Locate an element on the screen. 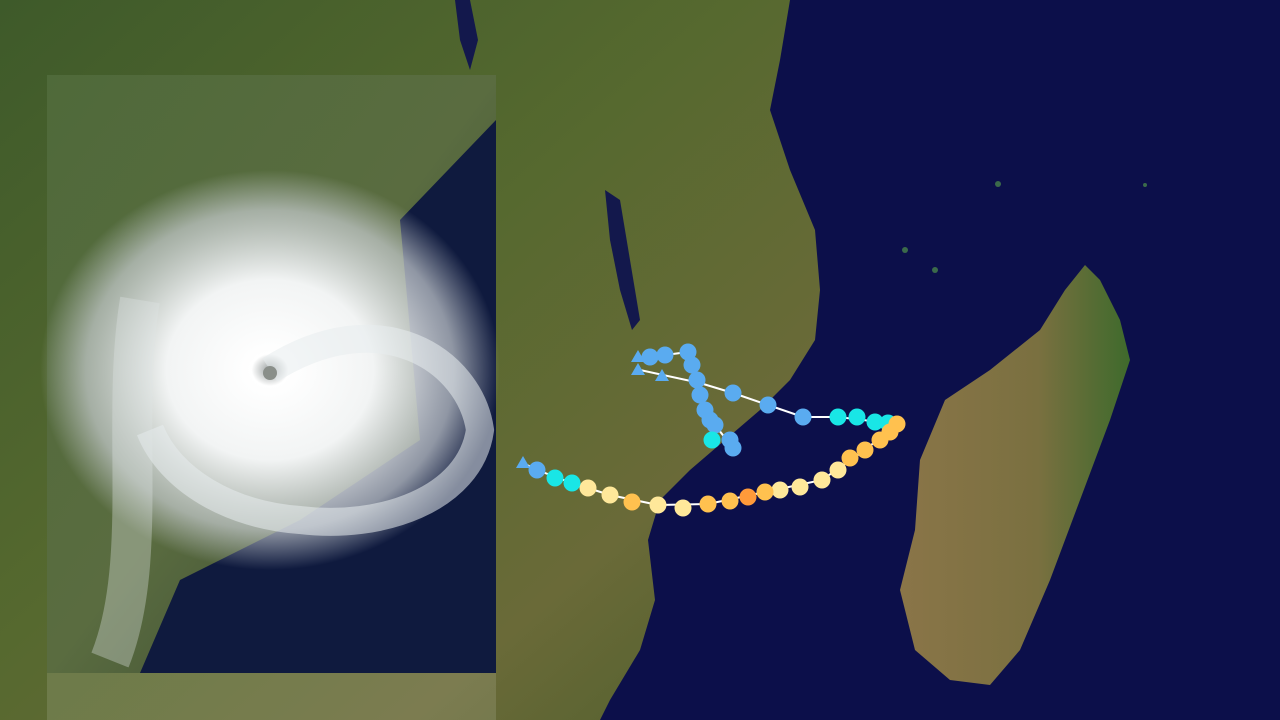  cloud-band is located at coordinates (125, 482).